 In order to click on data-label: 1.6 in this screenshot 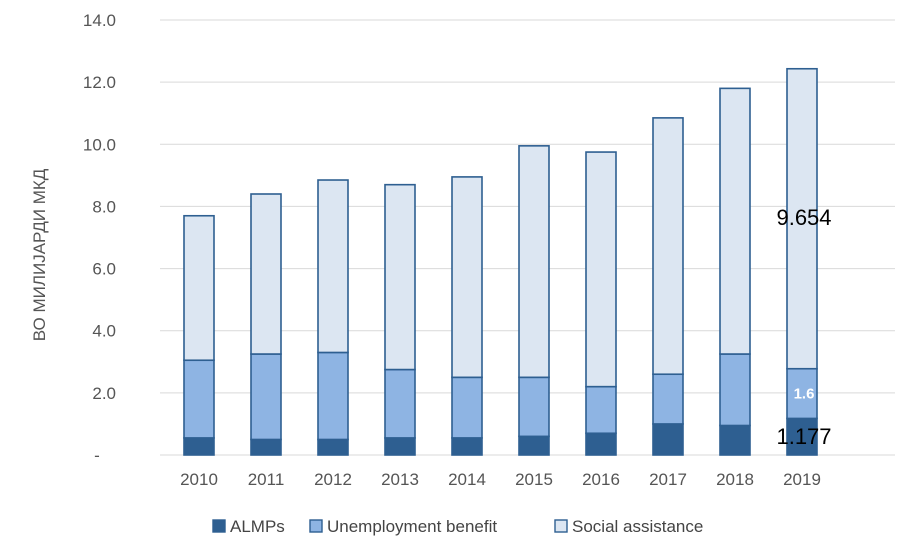, I will do `click(804, 394)`.